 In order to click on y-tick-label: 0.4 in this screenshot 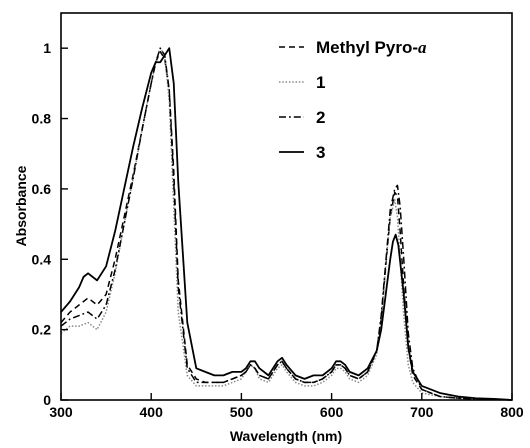, I will do `click(42, 259)`.